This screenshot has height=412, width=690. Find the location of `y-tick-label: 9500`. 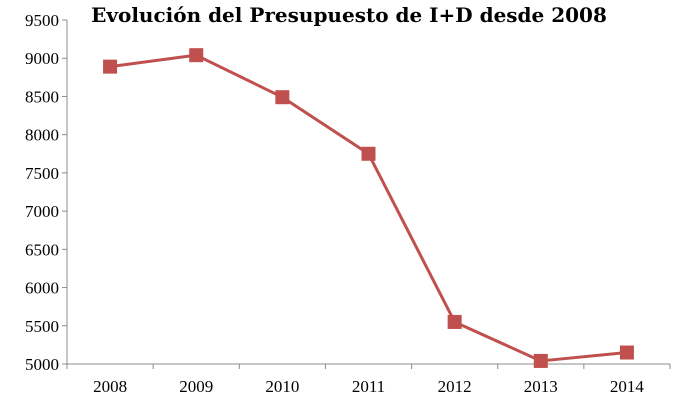

y-tick-label: 9500 is located at coordinates (42, 20).